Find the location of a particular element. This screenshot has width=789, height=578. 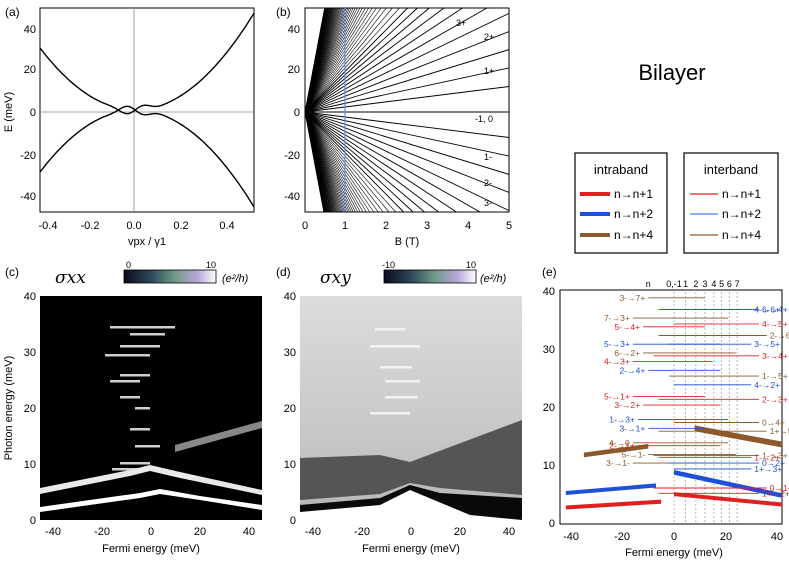

panel-e-level-index: 4 is located at coordinates (713, 284).